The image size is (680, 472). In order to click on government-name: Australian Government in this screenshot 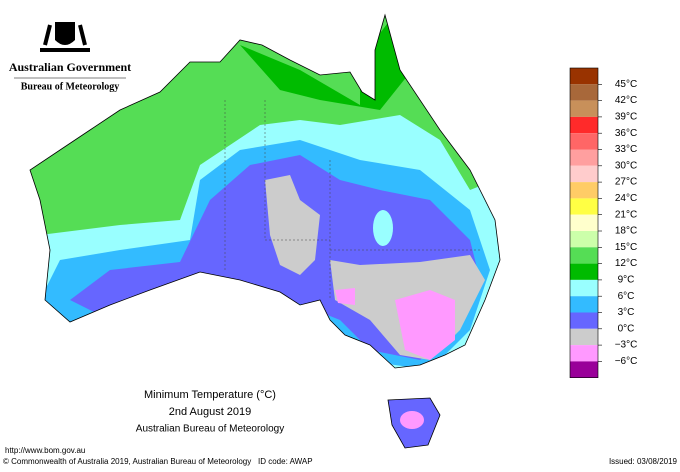, I will do `click(70, 67)`.